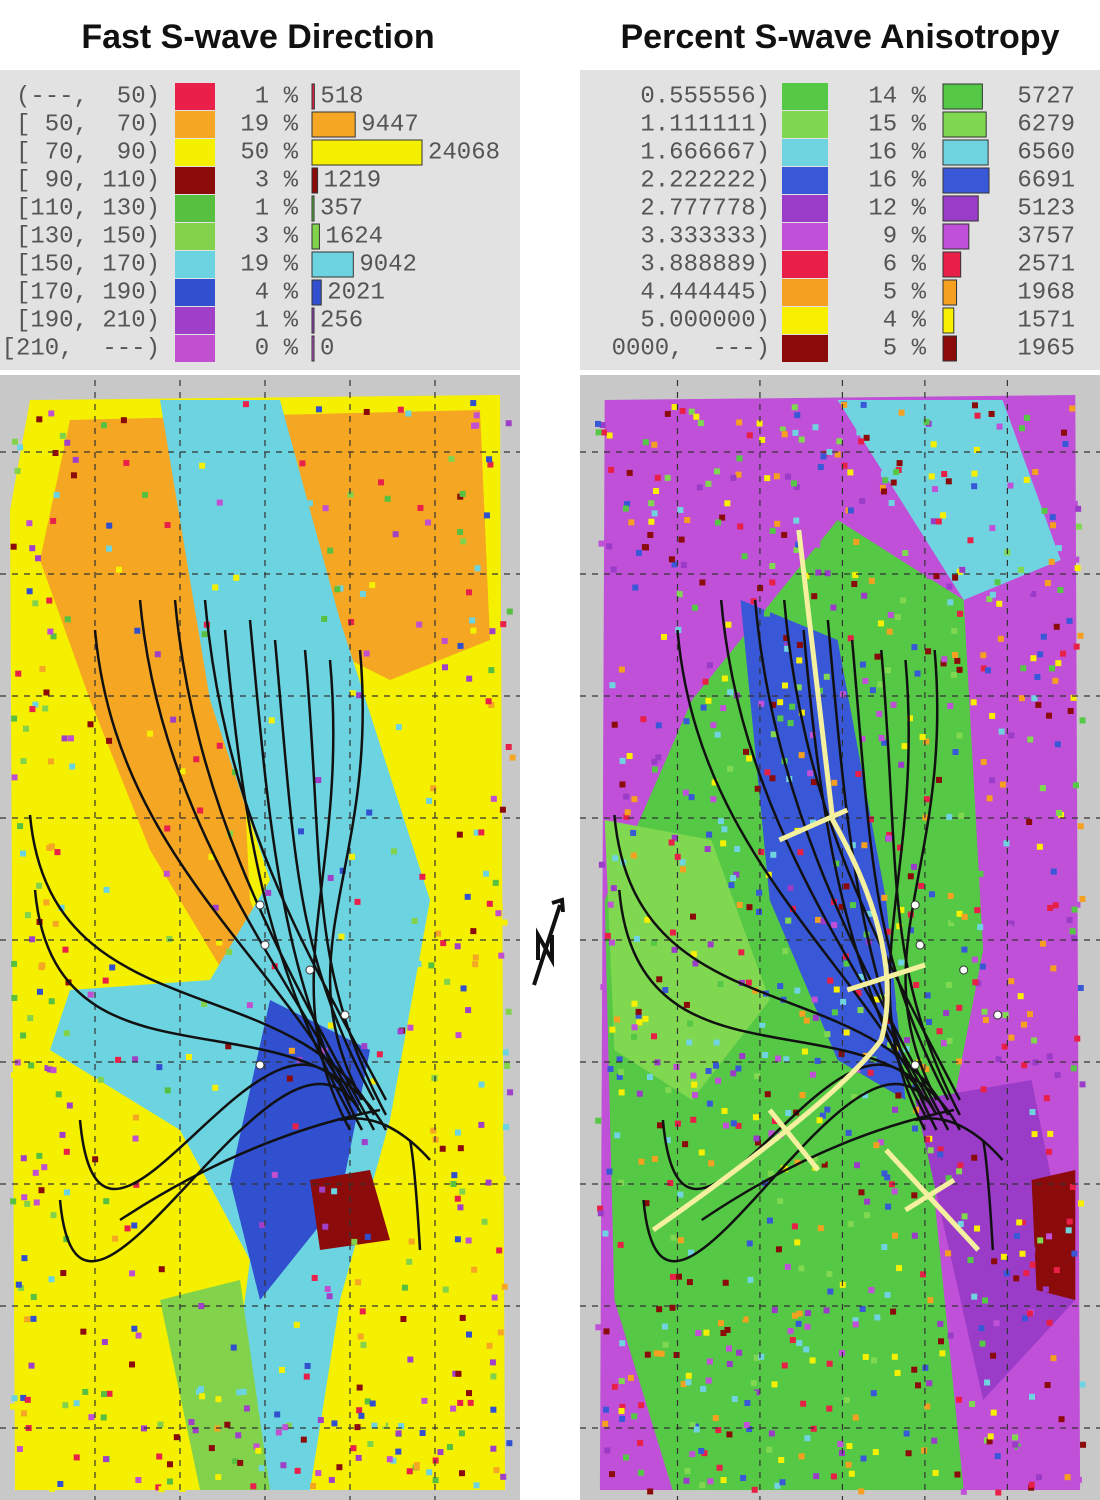 The width and height of the screenshot is (1100, 1500). I want to click on percent-label: 1 %, so click(277, 96).